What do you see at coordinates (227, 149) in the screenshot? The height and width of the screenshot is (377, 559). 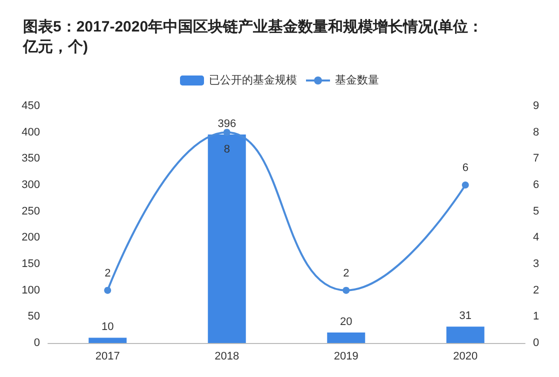 I see `data-label: 8` at bounding box center [227, 149].